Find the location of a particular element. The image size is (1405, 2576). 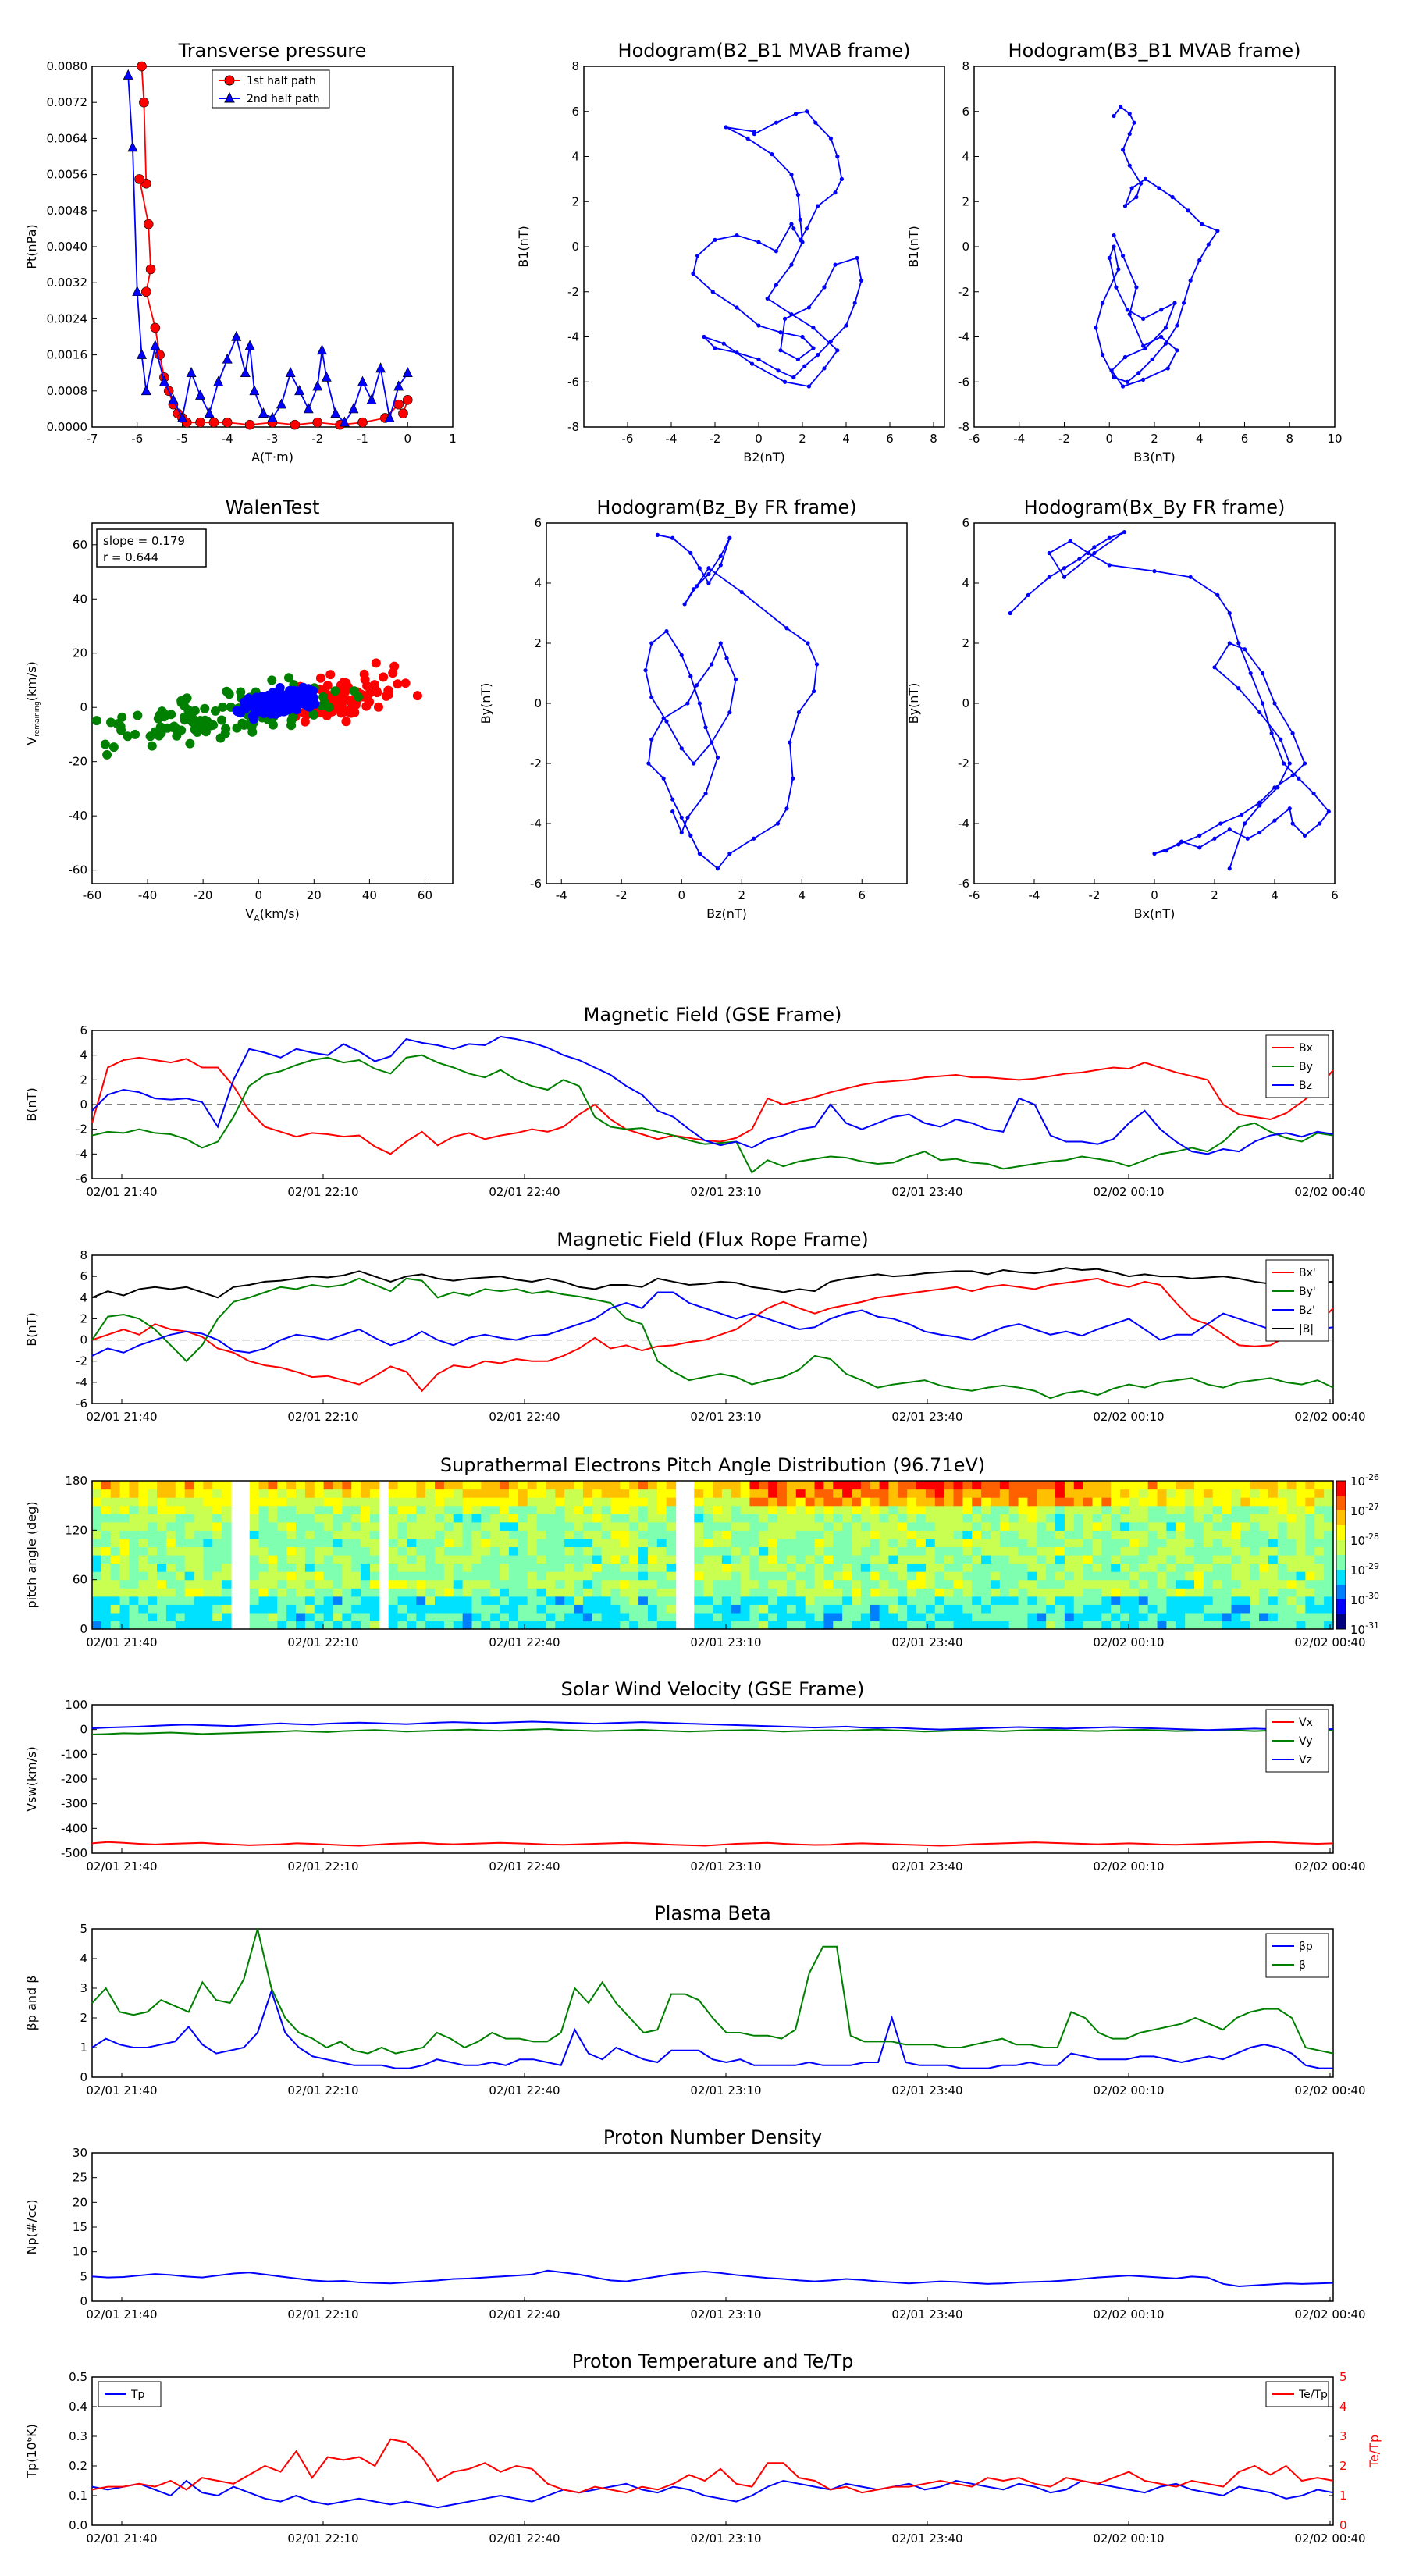

data-point-h4 is located at coordinates (1328, 811).